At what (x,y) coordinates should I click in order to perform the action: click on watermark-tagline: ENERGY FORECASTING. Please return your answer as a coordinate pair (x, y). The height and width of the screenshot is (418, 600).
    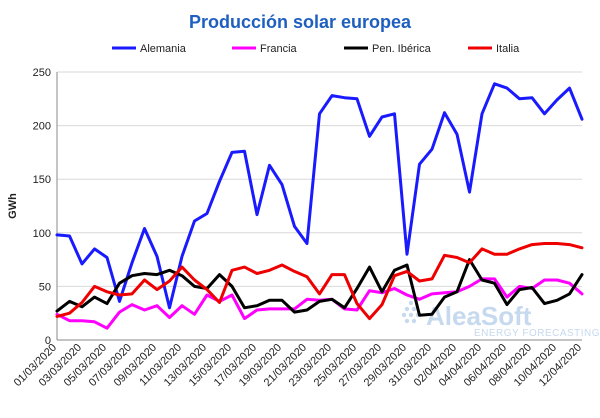
    Looking at the image, I should click on (537, 333).